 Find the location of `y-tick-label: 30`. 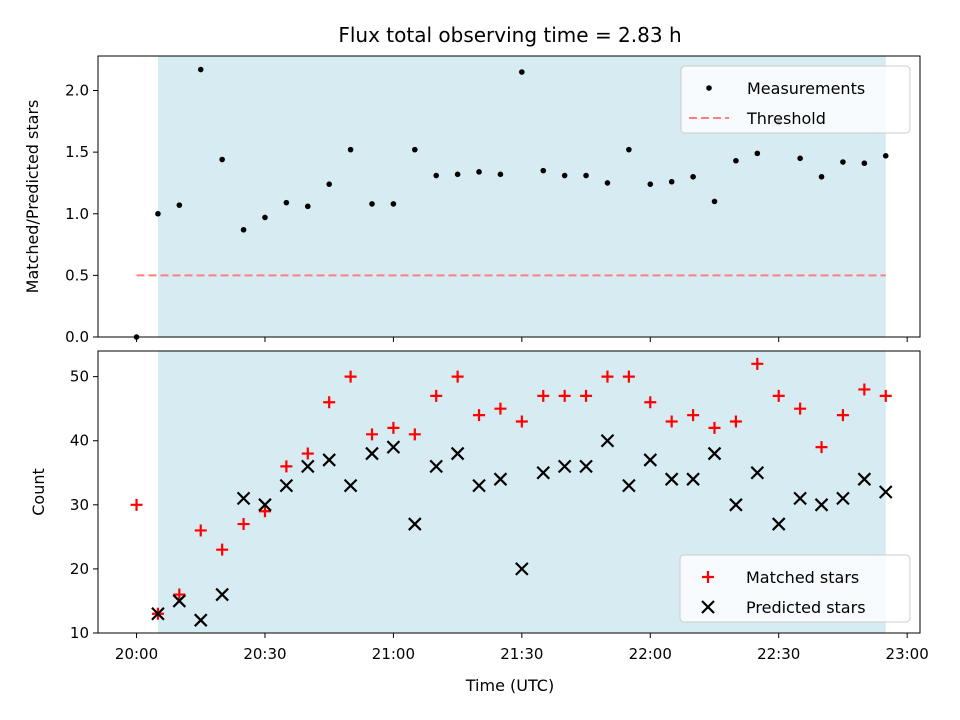

y-tick-label: 30 is located at coordinates (79, 505).